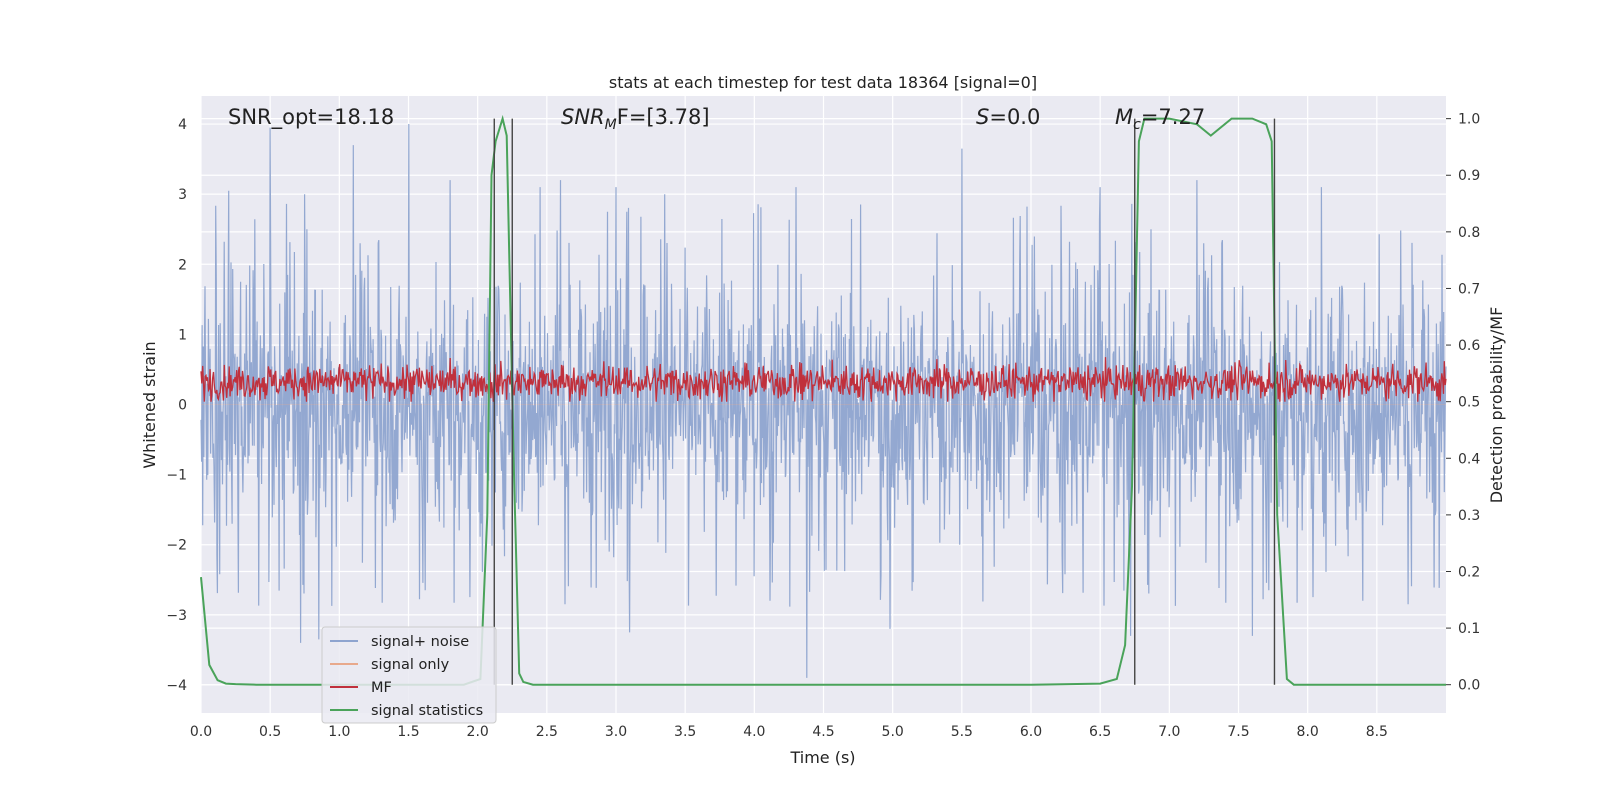 The width and height of the screenshot is (1600, 800). Describe the element at coordinates (182, 265) in the screenshot. I see `y-left-tick-label: 2` at that location.